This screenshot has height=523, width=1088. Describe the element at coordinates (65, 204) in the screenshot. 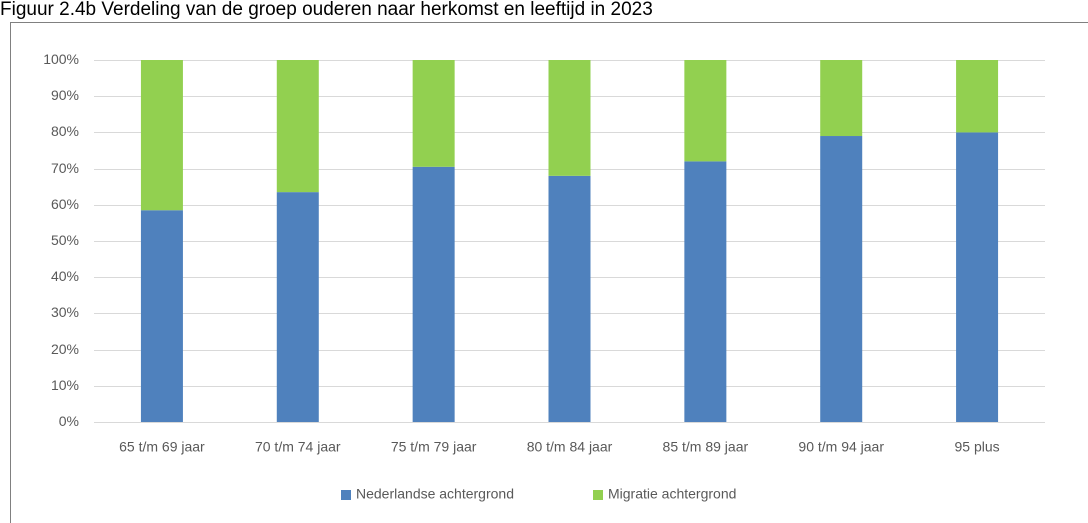

I see `y-tick-label: 60%` at that location.